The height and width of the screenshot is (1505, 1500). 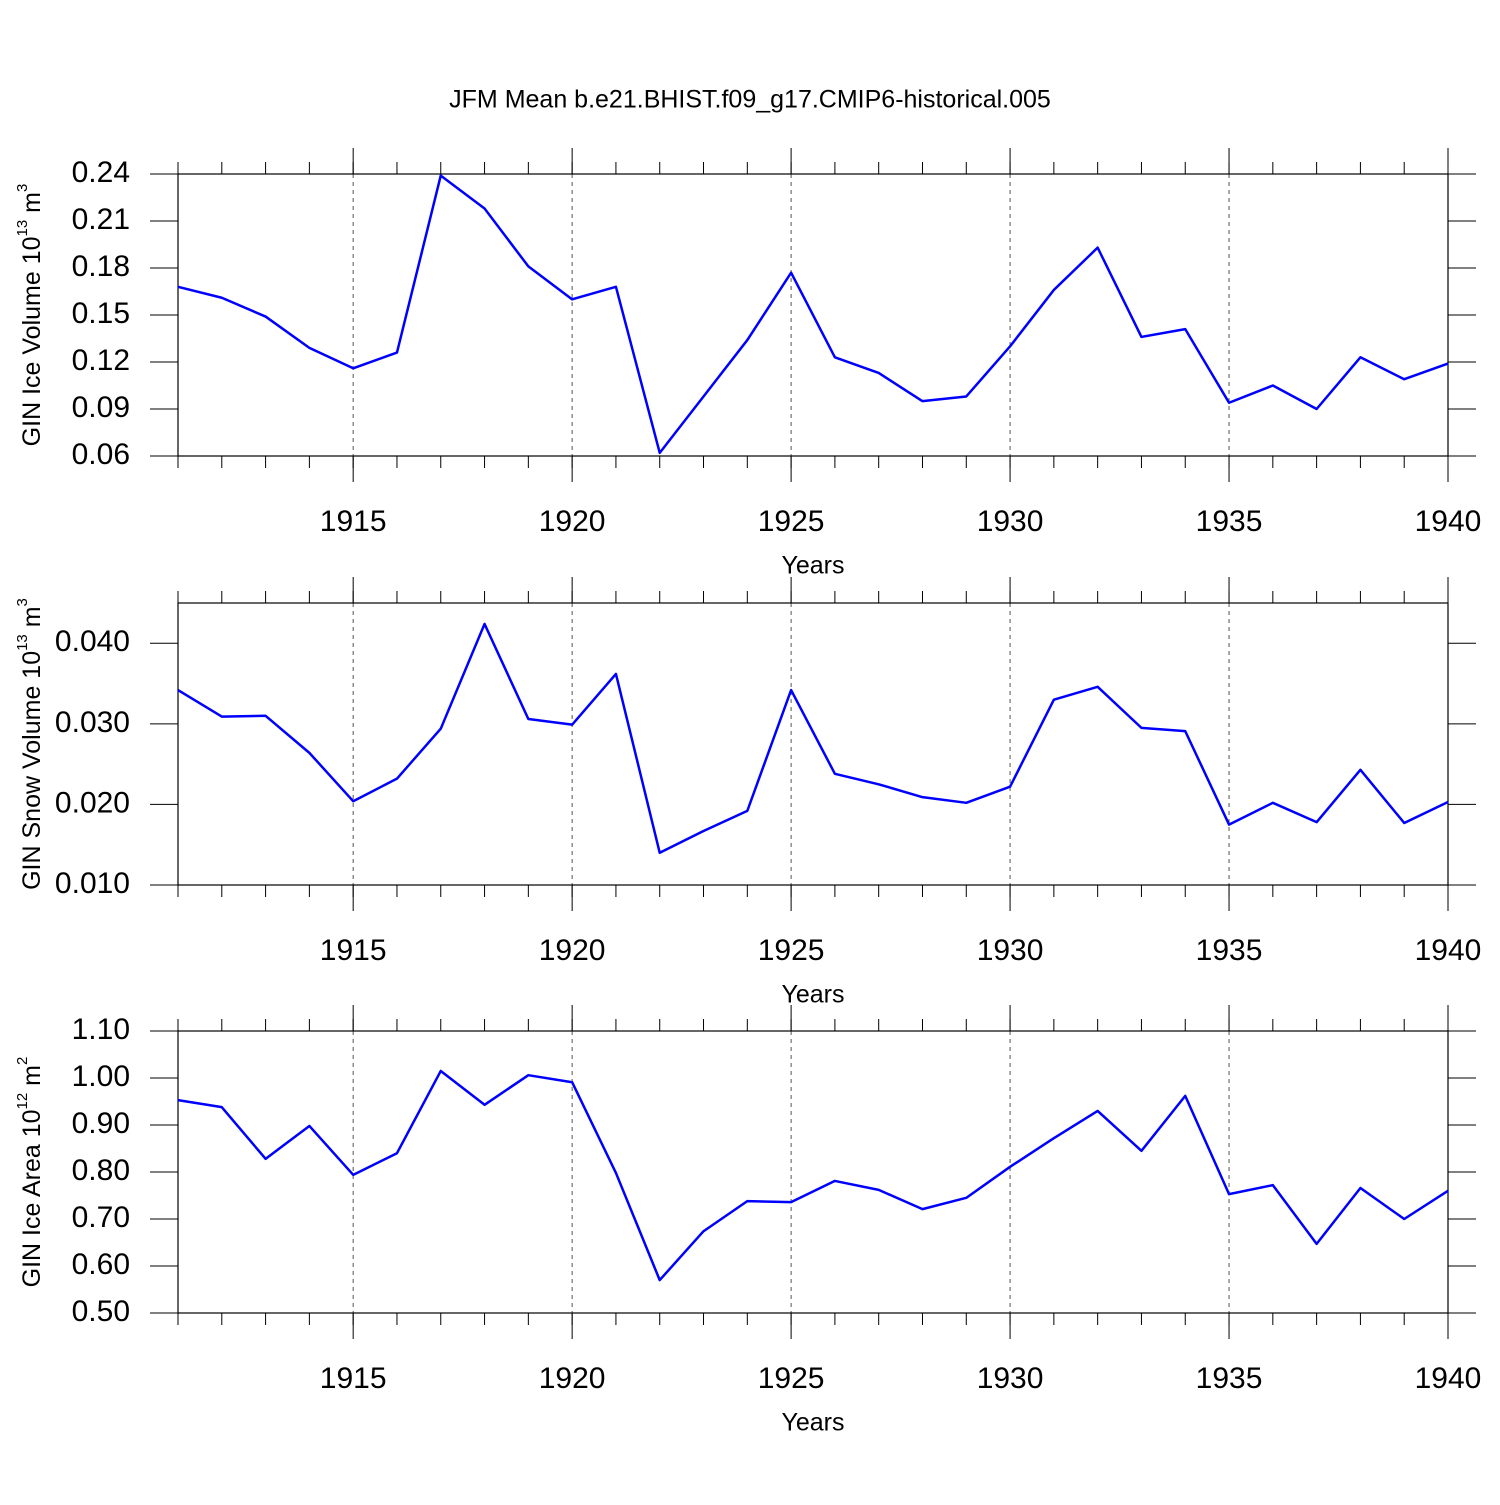 I want to click on y-tick-label: 0.50, so click(x=101, y=1311).